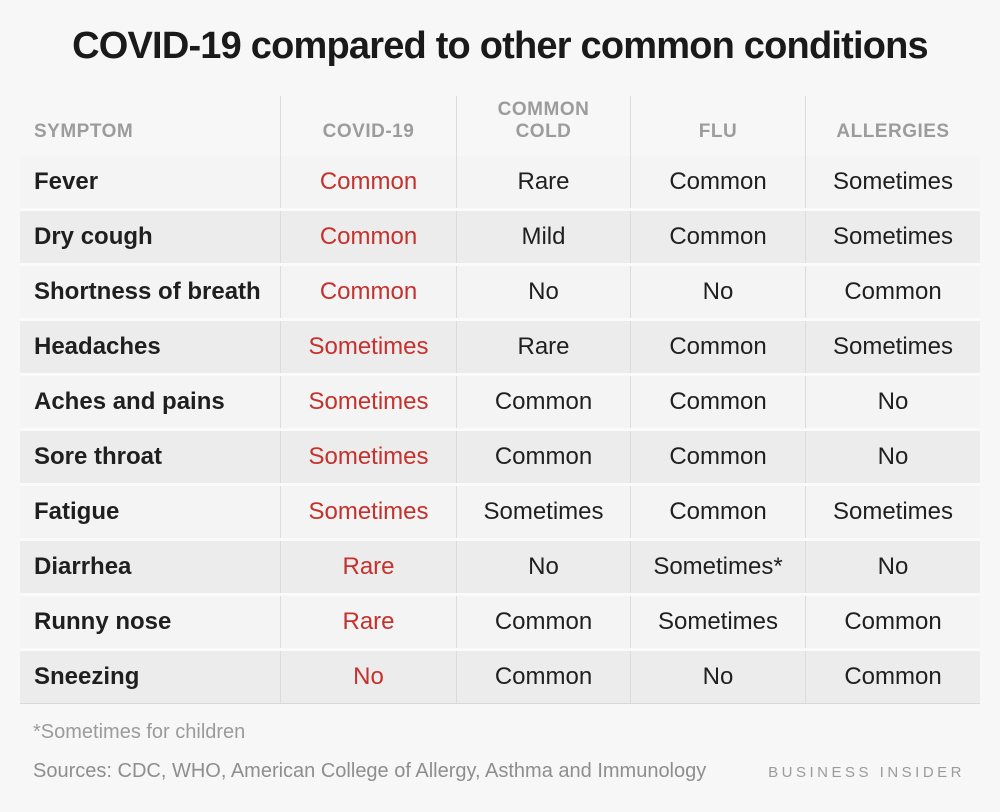 This screenshot has height=812, width=1000. Describe the element at coordinates (543, 120) in the screenshot. I see `column-header-common-cold-label: COMMON COLD` at that location.